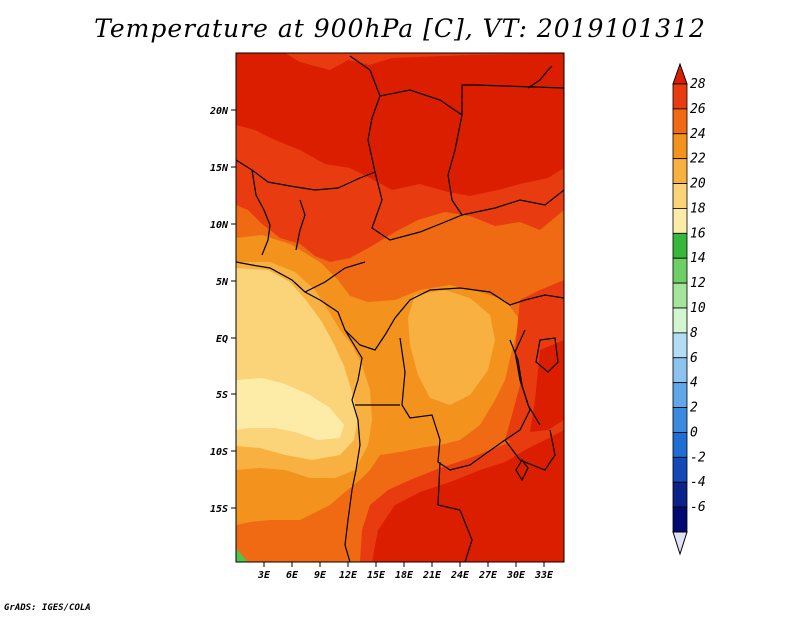 Image resolution: width=800 pixels, height=618 pixels. I want to click on colorbar-label: 28, so click(698, 84).